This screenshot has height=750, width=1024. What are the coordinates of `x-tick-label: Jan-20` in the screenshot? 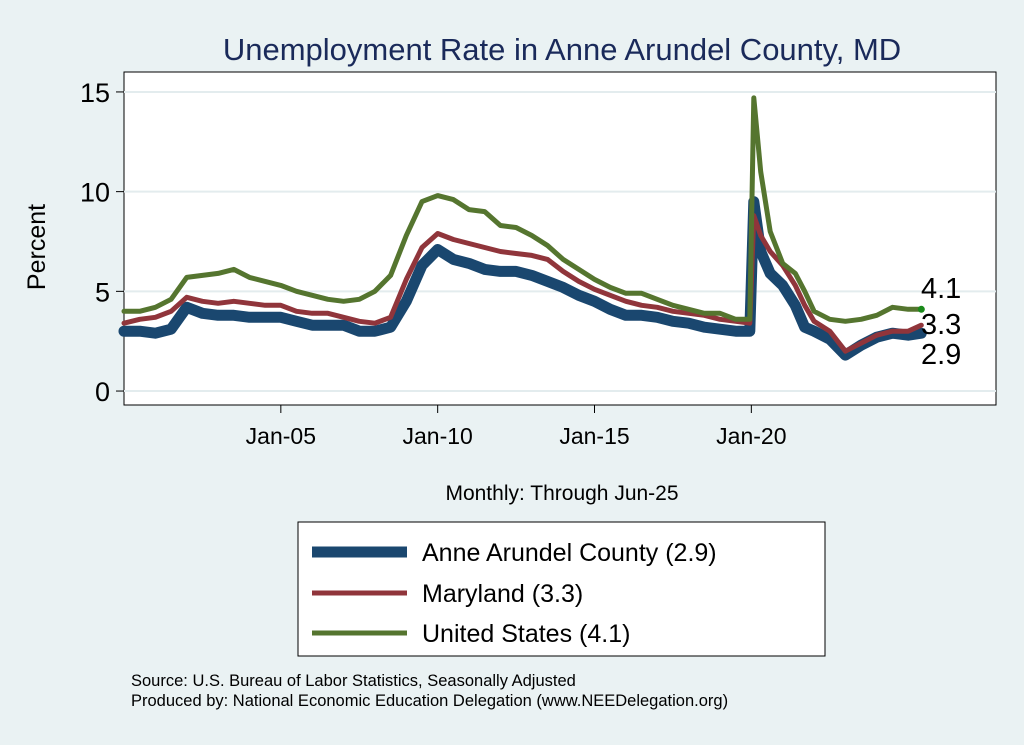 It's located at (751, 436).